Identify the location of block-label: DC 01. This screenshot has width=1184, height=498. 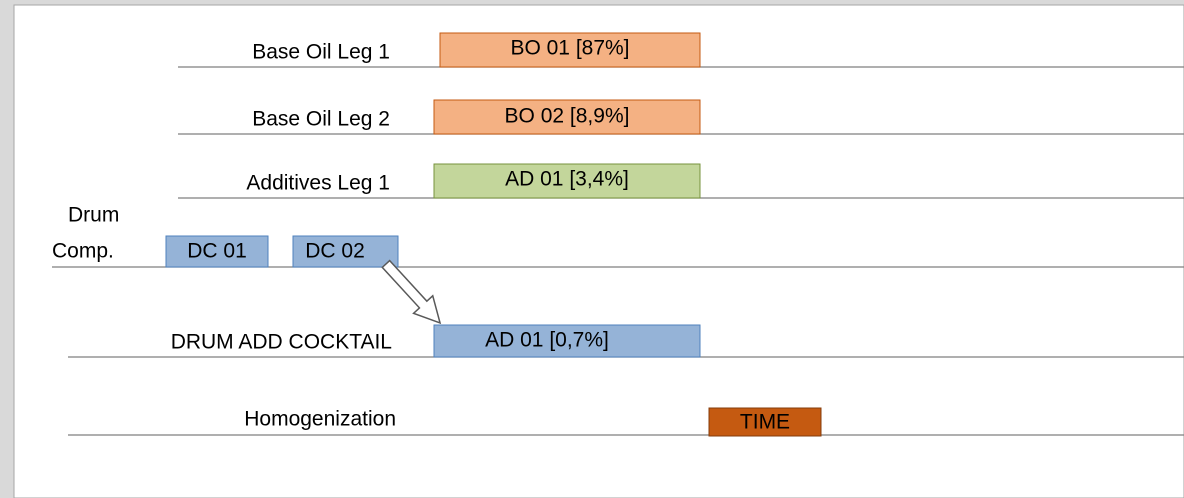
(217, 251).